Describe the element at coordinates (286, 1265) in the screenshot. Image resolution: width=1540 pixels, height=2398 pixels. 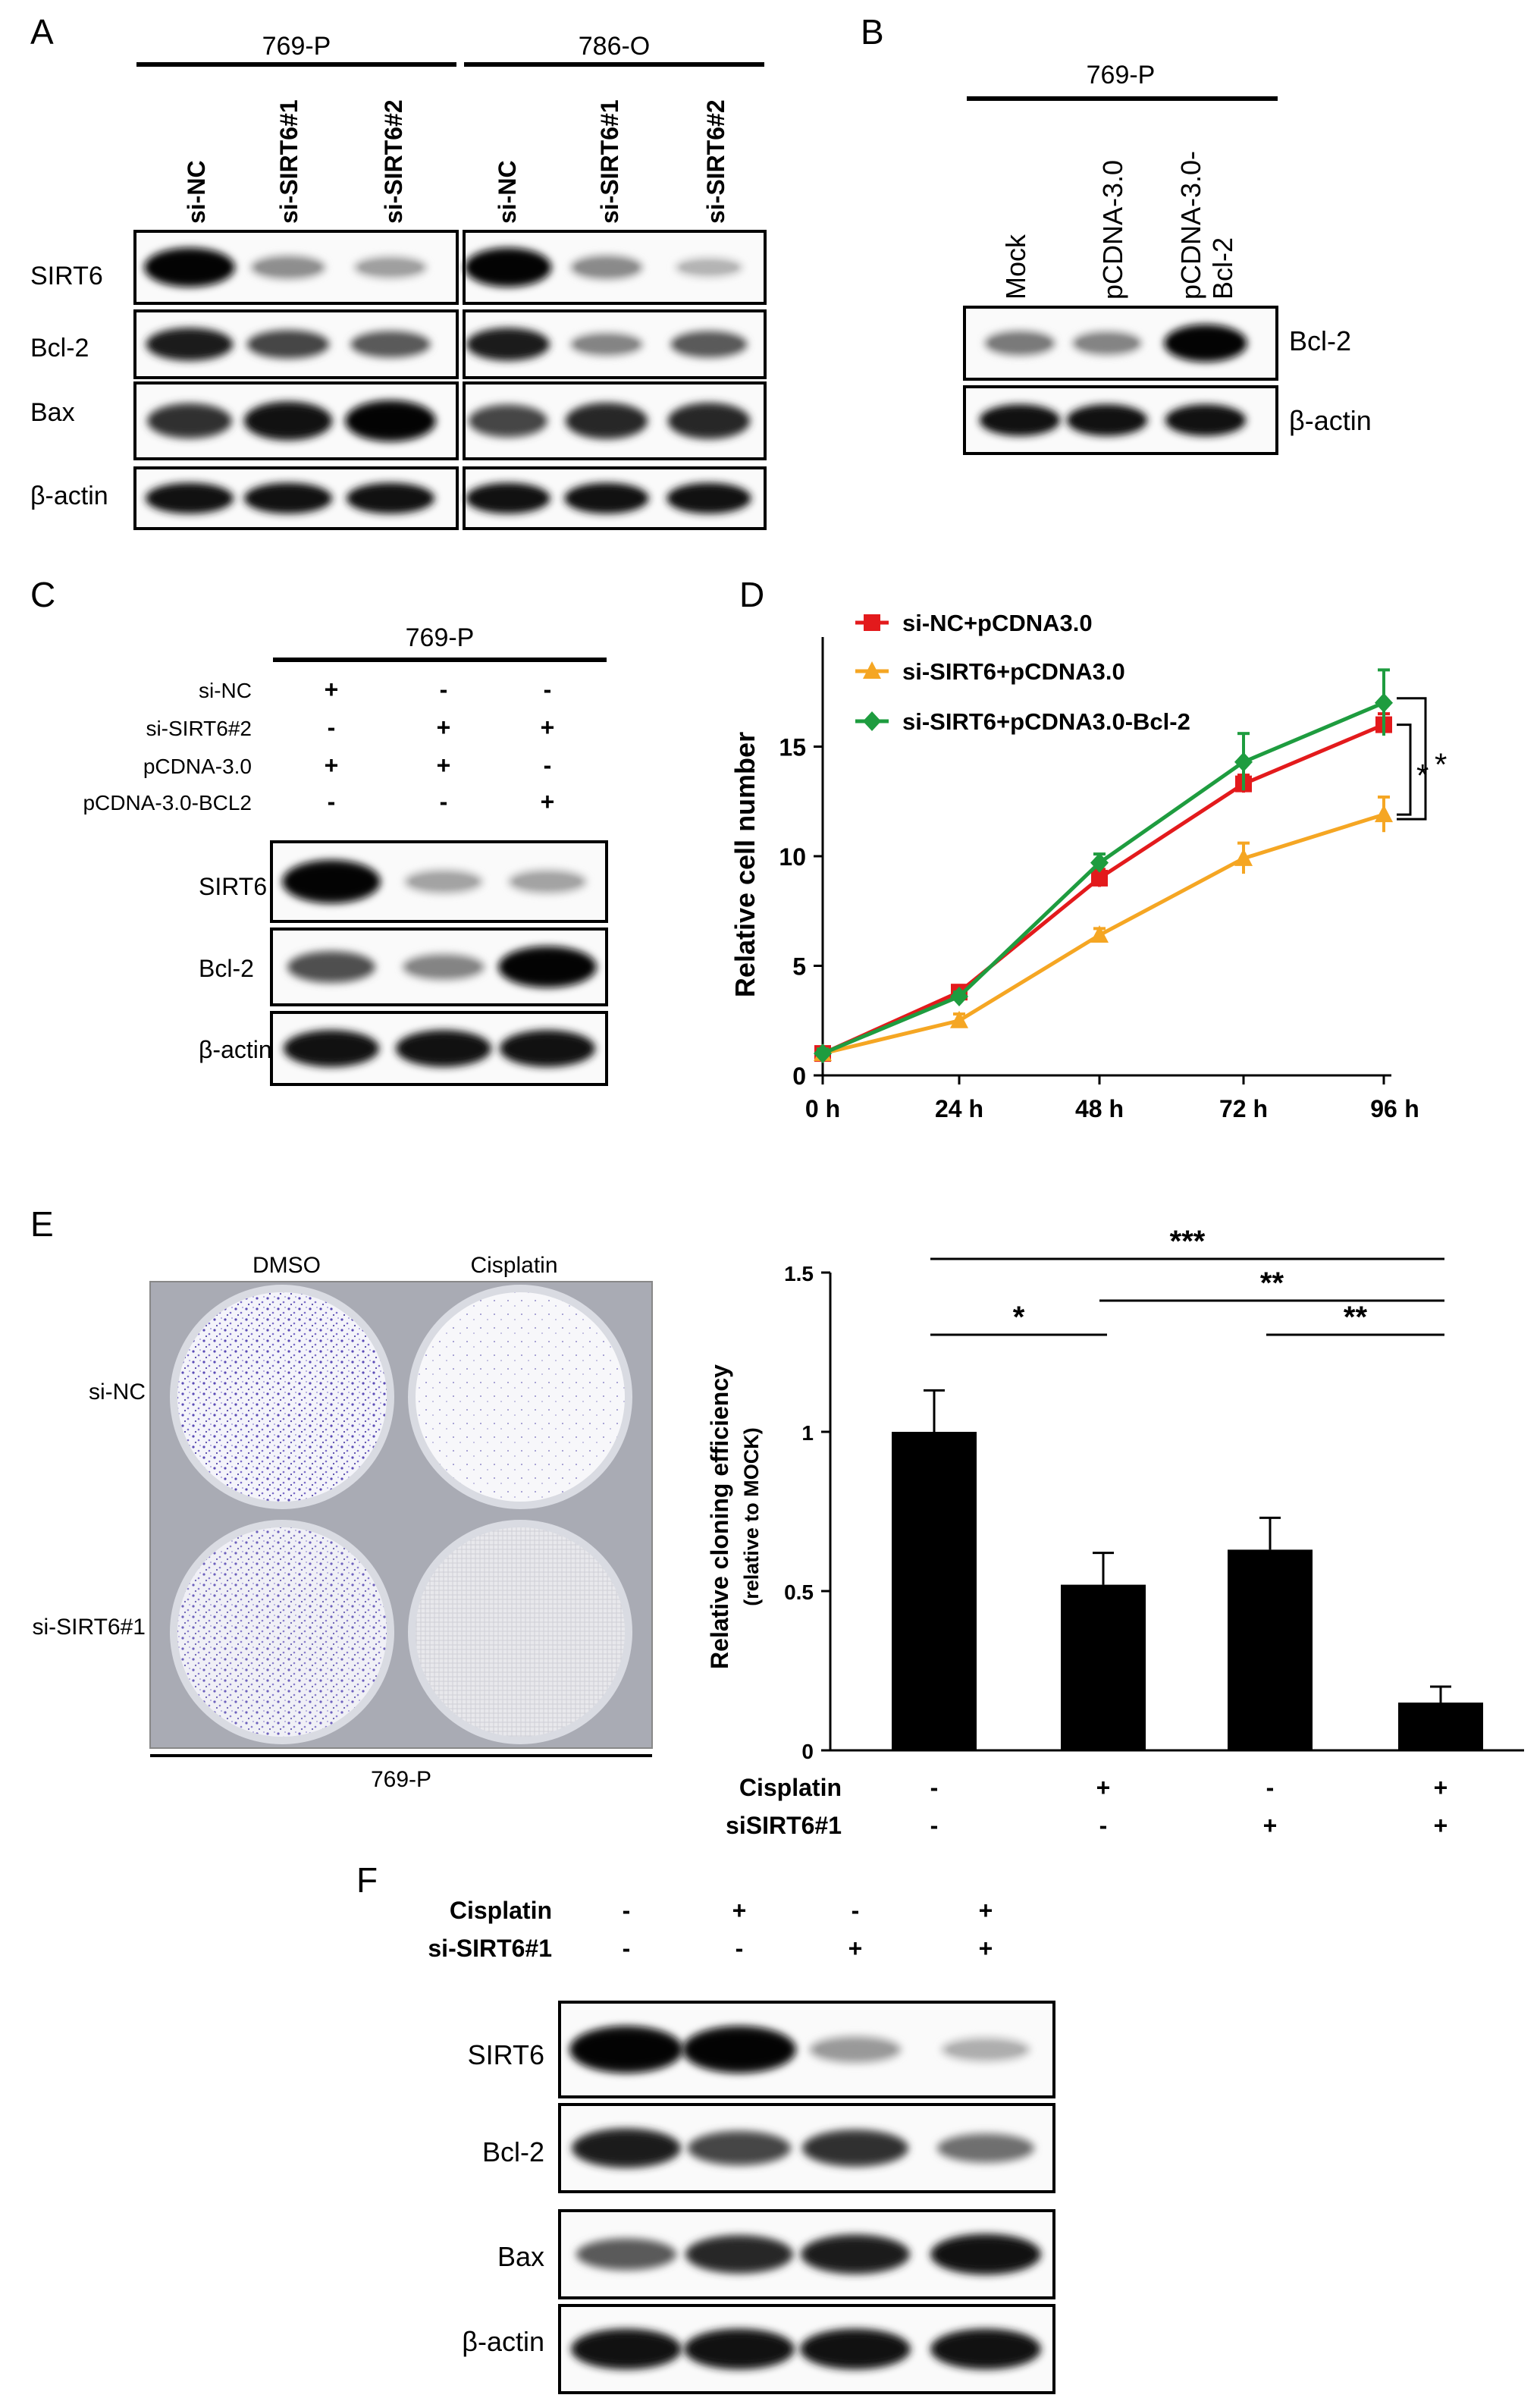
I see `plate-col-dmso: DMSO` at that location.